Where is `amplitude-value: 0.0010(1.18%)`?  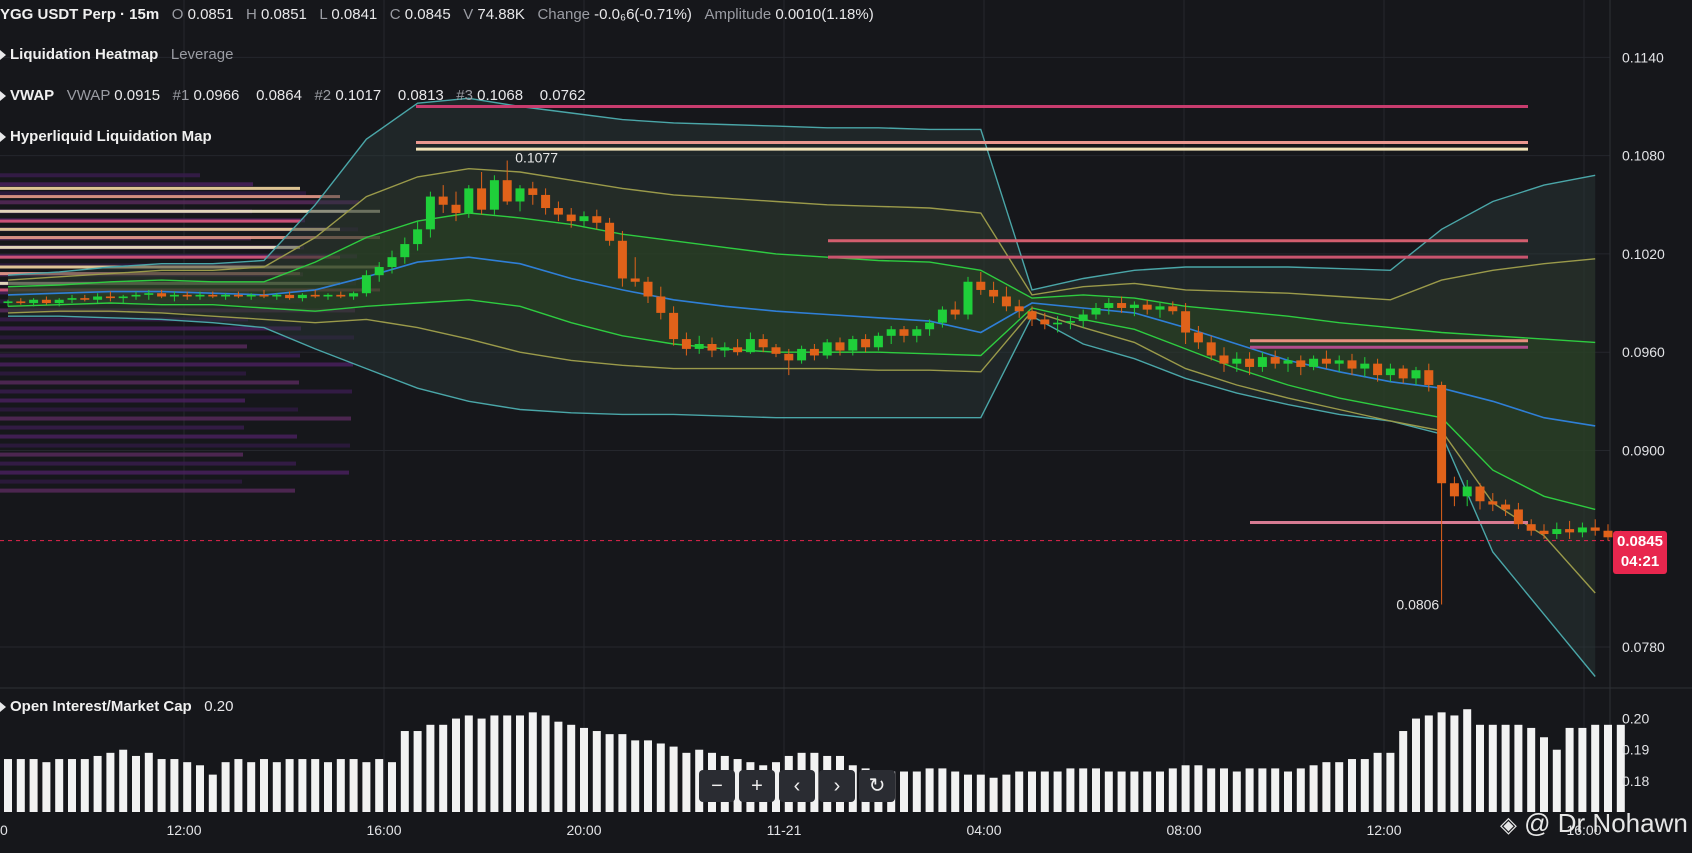 amplitude-value: 0.0010(1.18%) is located at coordinates (824, 14).